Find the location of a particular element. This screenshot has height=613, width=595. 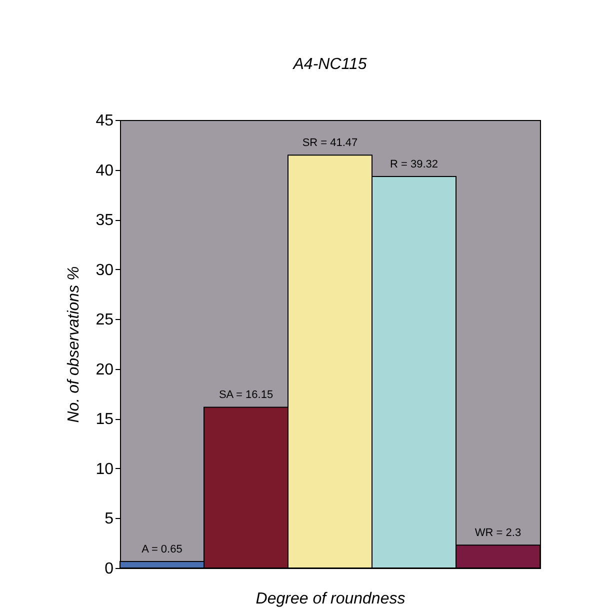

y-tick-label: 45 is located at coordinates (105, 121).